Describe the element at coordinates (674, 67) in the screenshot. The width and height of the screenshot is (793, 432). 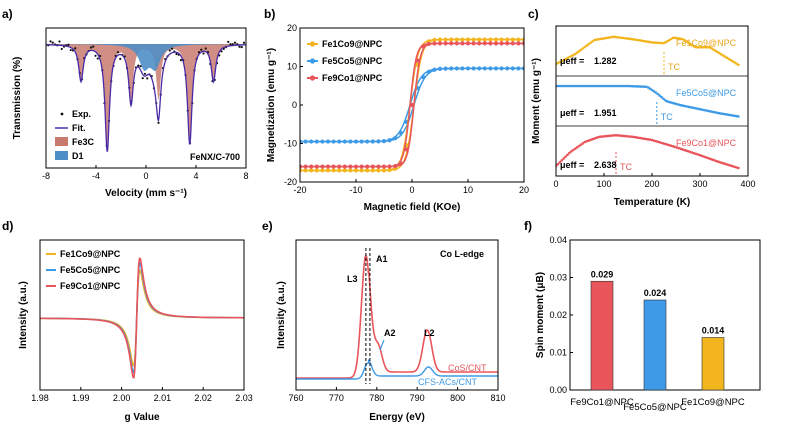
I see `c-tc-fe1co9: TC` at that location.